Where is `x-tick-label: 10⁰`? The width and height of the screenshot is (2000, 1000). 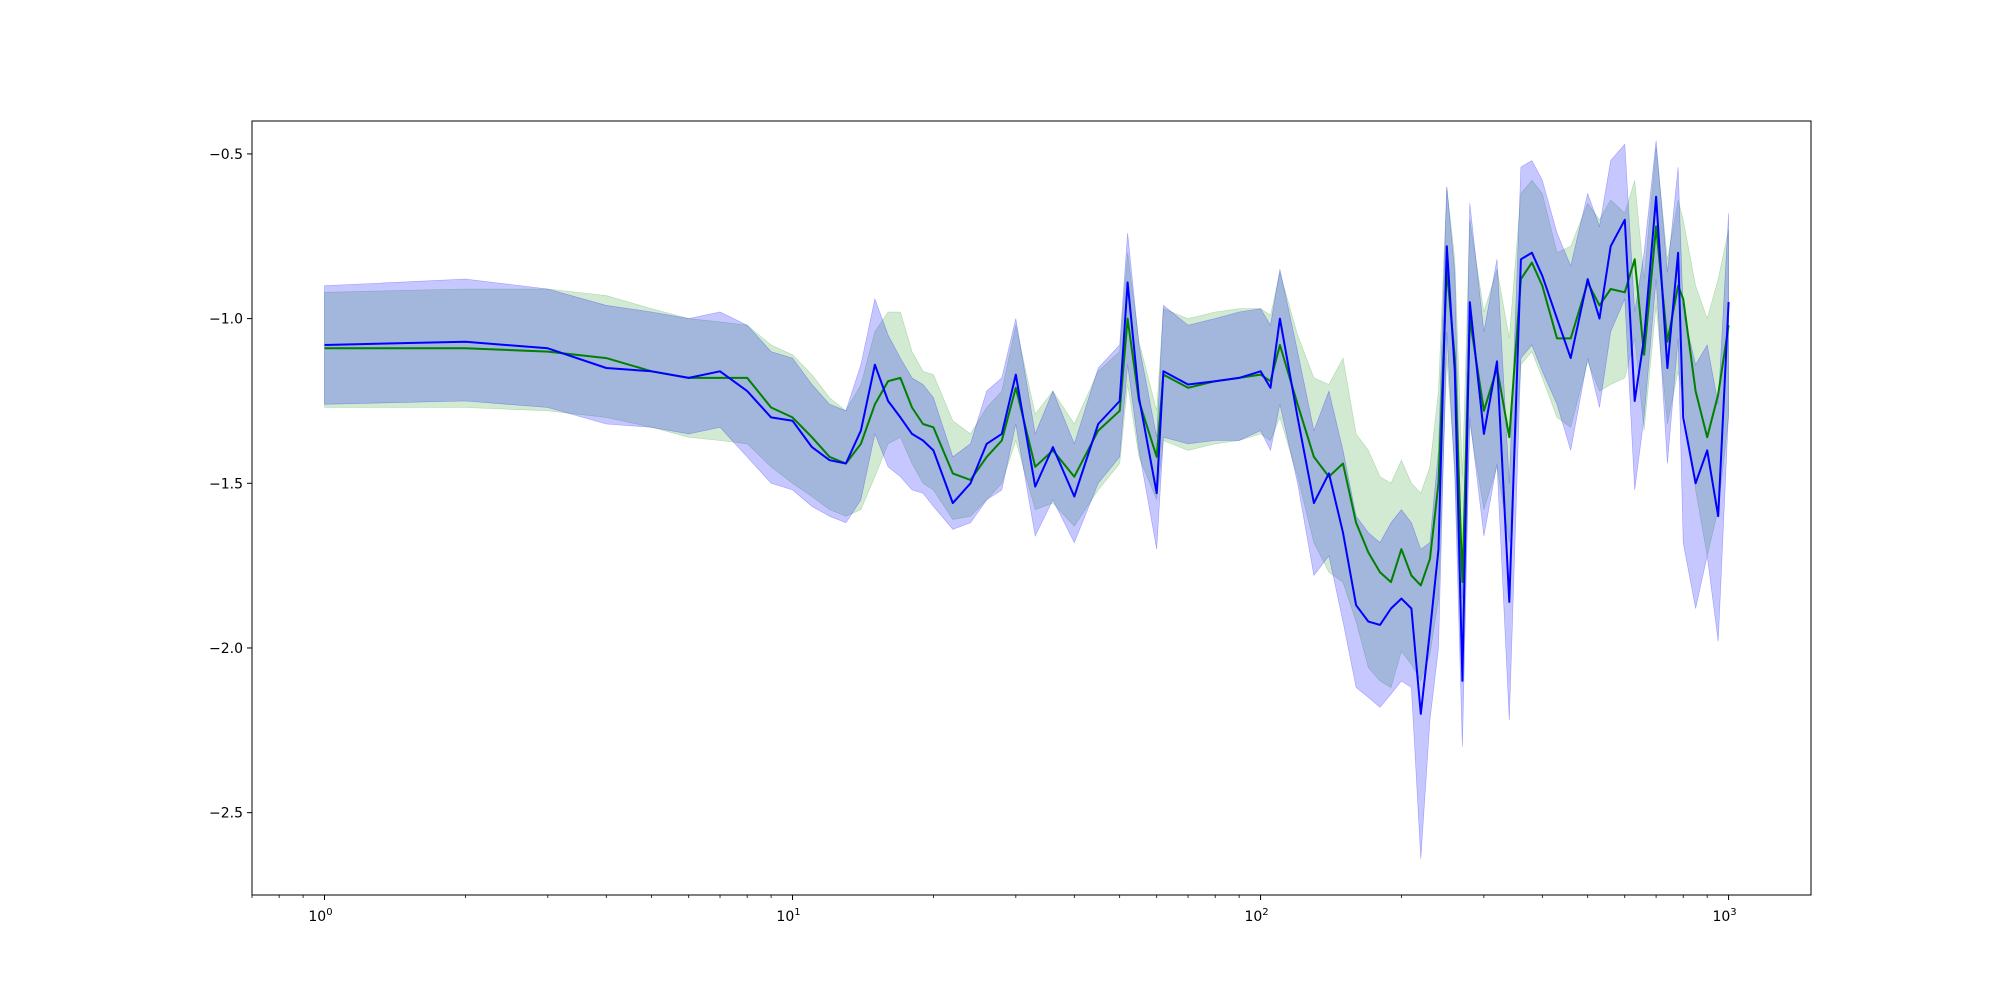 x-tick-label: 10⁰ is located at coordinates (320, 916).